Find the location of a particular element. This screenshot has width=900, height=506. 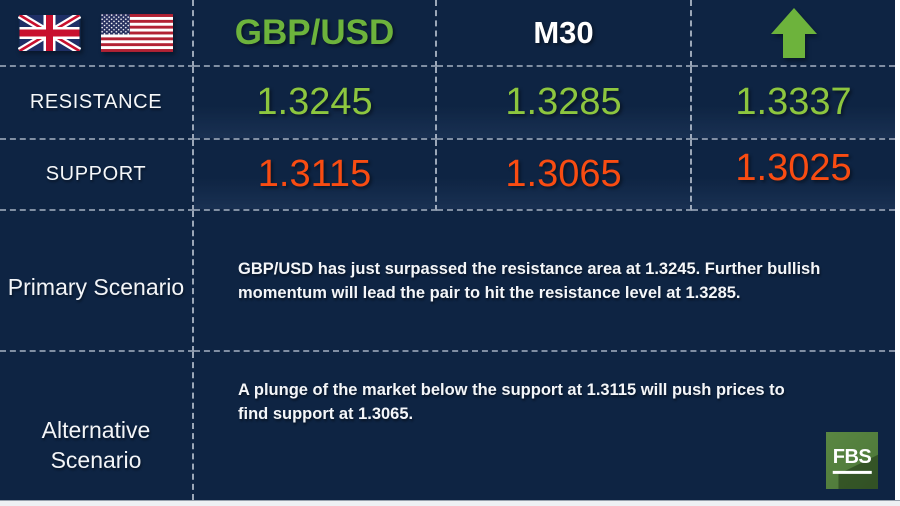

arrow-up-icon is located at coordinates (793, 32).